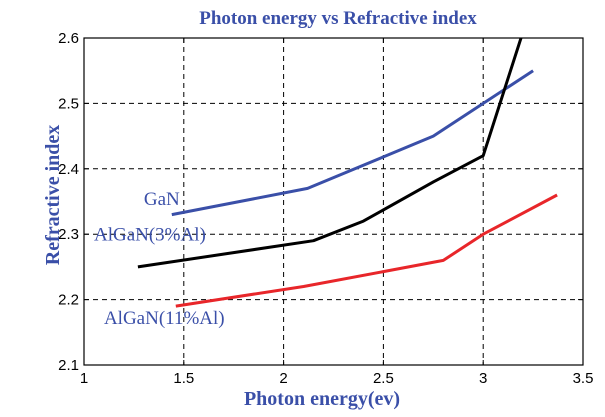 Image resolution: width=605 pixels, height=417 pixels. Describe the element at coordinates (68, 365) in the screenshot. I see `y-tick-label: 2.1` at that location.